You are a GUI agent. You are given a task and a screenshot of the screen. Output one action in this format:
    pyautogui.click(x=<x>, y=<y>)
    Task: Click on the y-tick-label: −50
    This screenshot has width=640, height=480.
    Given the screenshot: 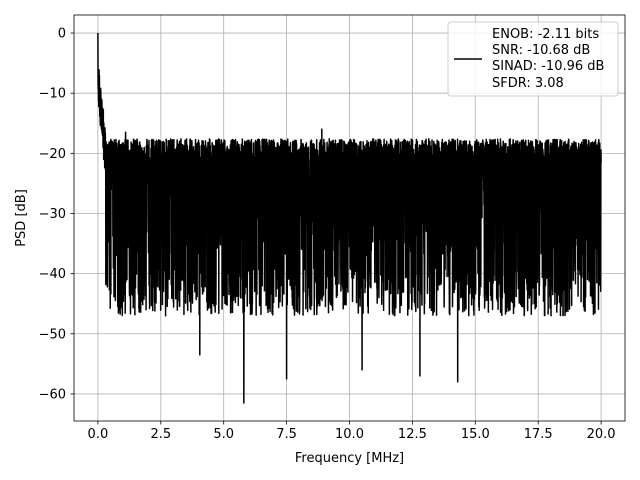 What is the action you would take?
    pyautogui.click(x=52, y=334)
    